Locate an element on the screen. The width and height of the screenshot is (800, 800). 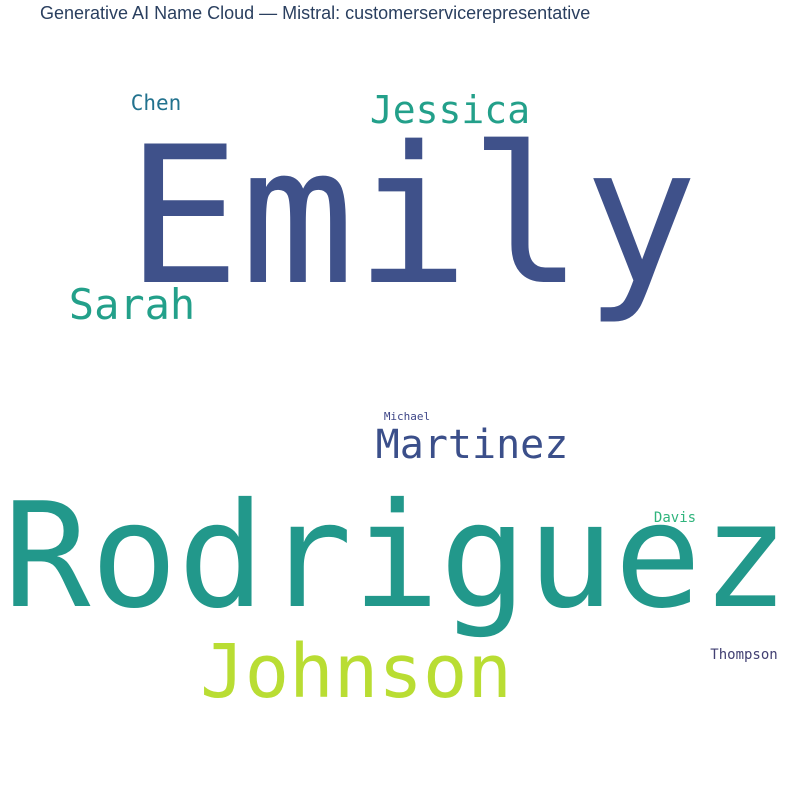
word-jessica: Jessica is located at coordinates (450, 110).